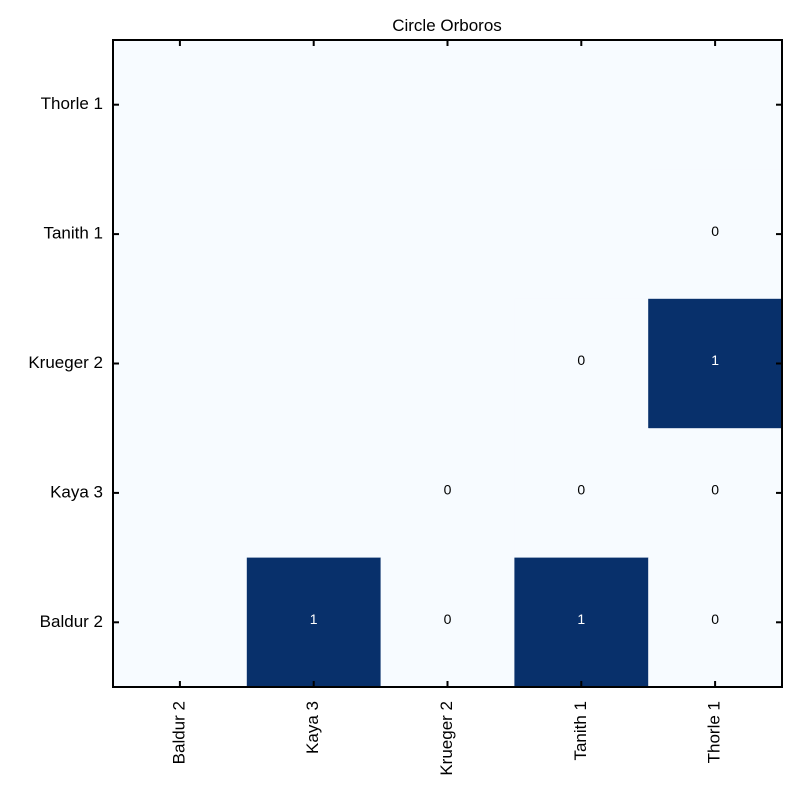 This screenshot has width=800, height=800. What do you see at coordinates (312, 727) in the screenshot?
I see `x-tick-label: Kaya 3` at bounding box center [312, 727].